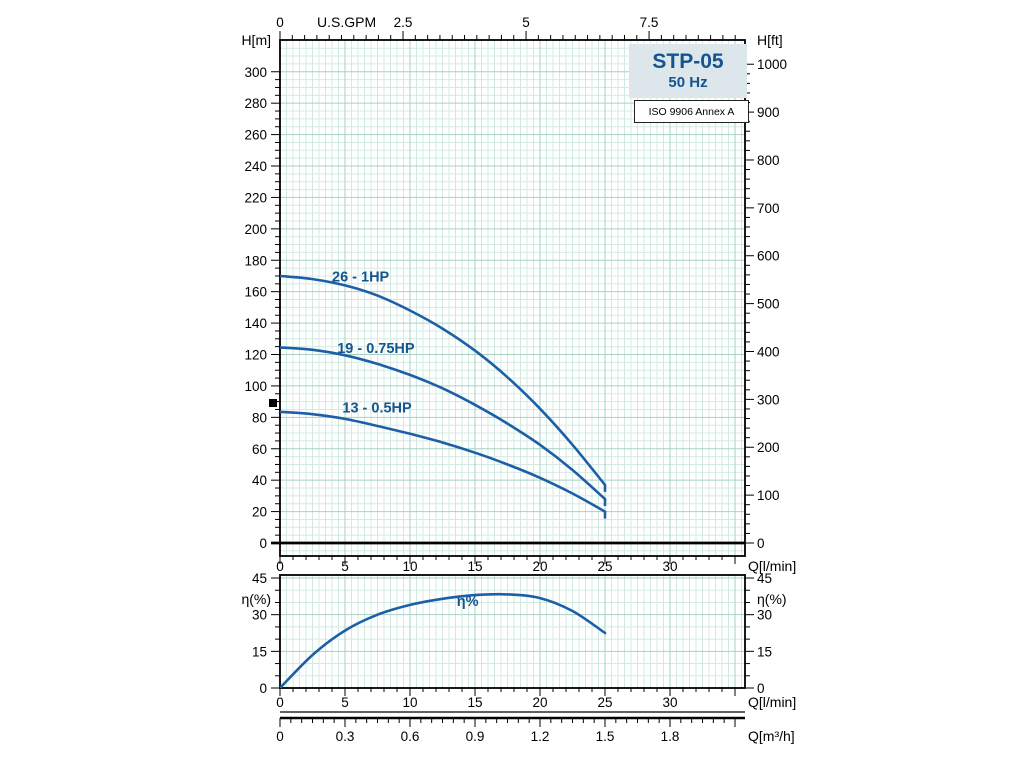 The height and width of the screenshot is (768, 1024). I want to click on main-y-right-unit: H[ft], so click(770, 40).